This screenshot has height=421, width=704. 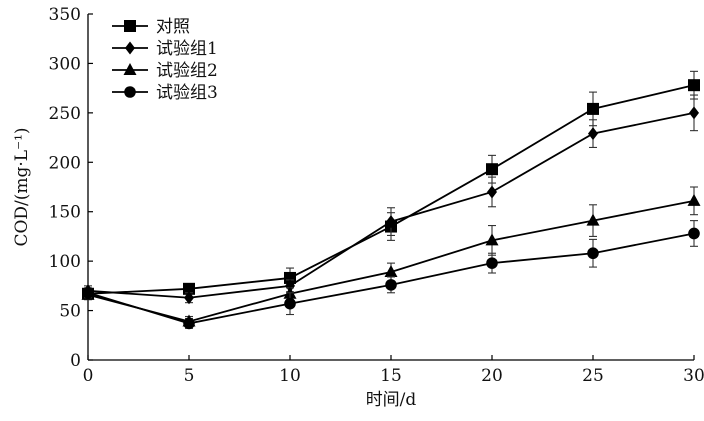 I want to click on y-tick-label: 100, so click(x=65, y=262).